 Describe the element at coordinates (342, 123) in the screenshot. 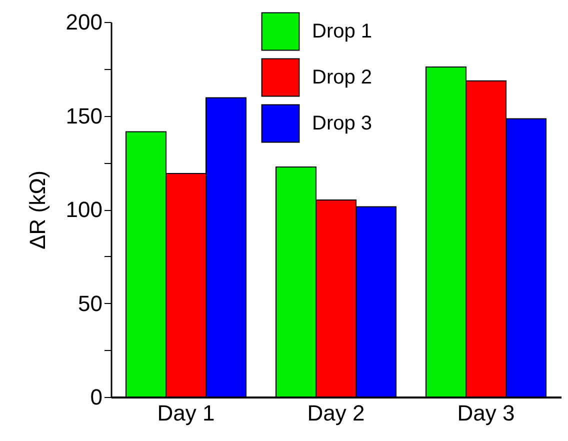

I see `legend-label: Drop 3` at that location.